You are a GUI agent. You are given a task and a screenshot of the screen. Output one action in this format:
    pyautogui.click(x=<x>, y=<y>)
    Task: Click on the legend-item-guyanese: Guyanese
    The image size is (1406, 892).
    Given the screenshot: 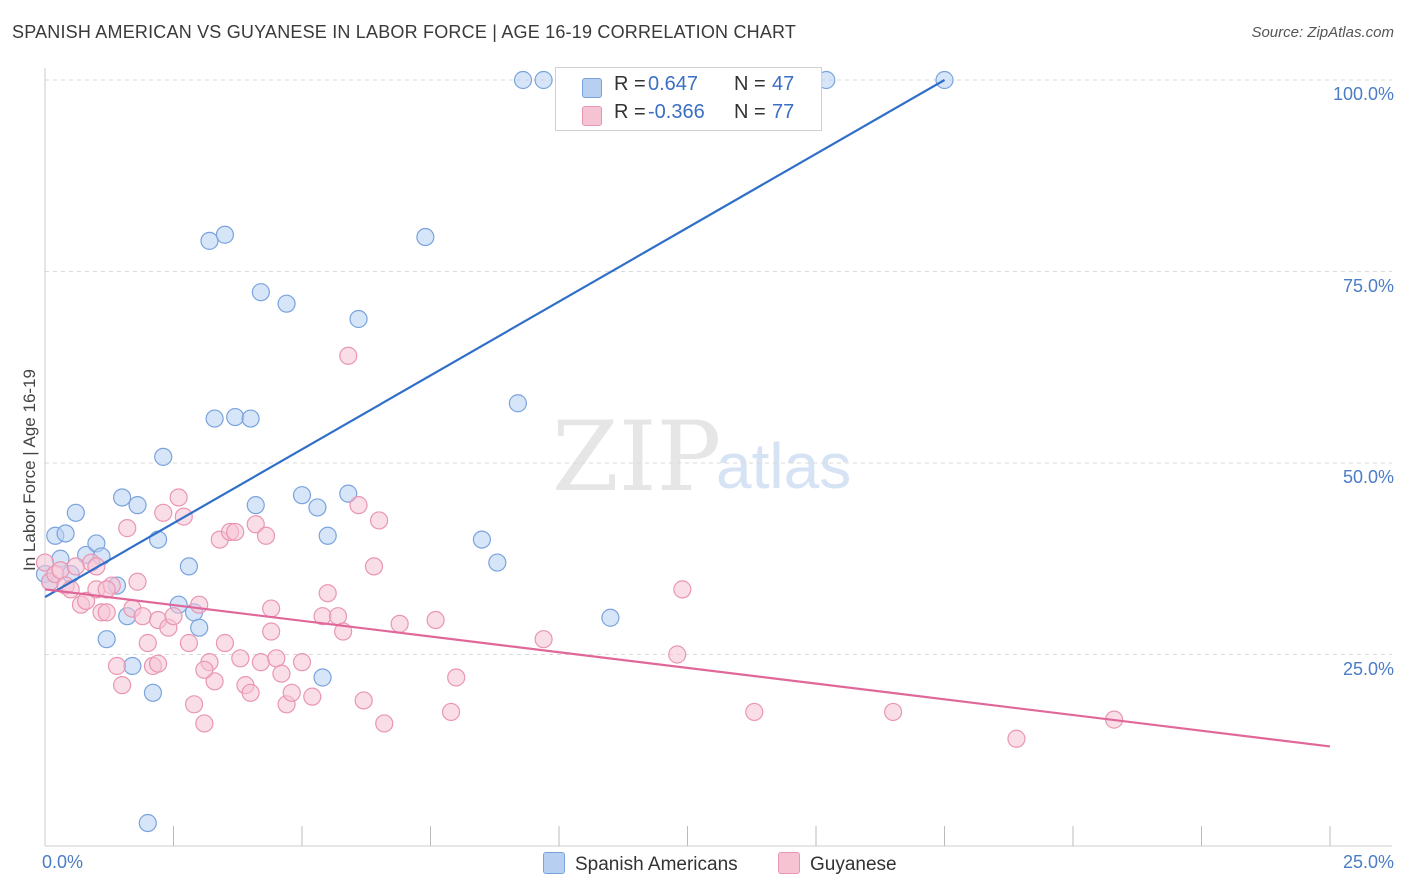 What is the action you would take?
    pyautogui.click(x=837, y=864)
    